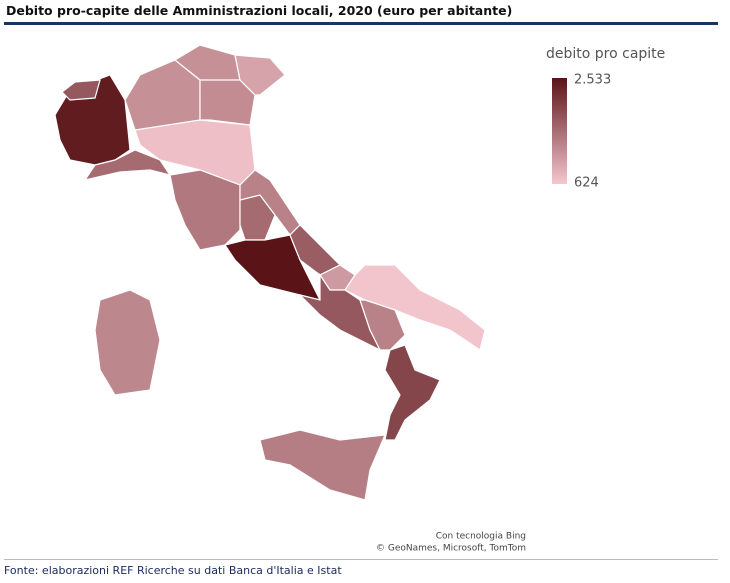  What do you see at coordinates (361, 23) in the screenshot?
I see `title-rule` at bounding box center [361, 23].